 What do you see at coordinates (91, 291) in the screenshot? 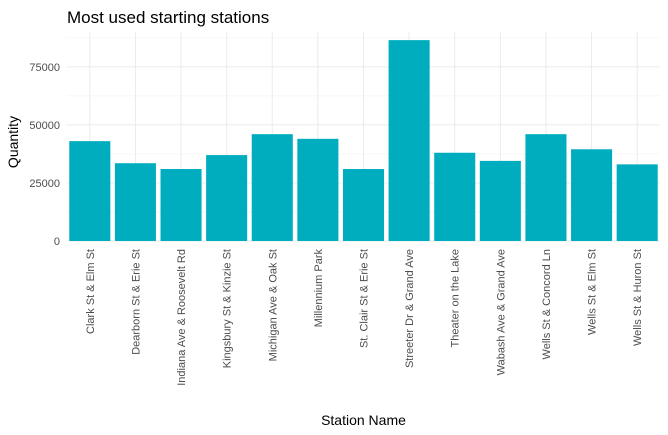
I see `x-tick-label: Clark St & Elm St` at bounding box center [91, 291].